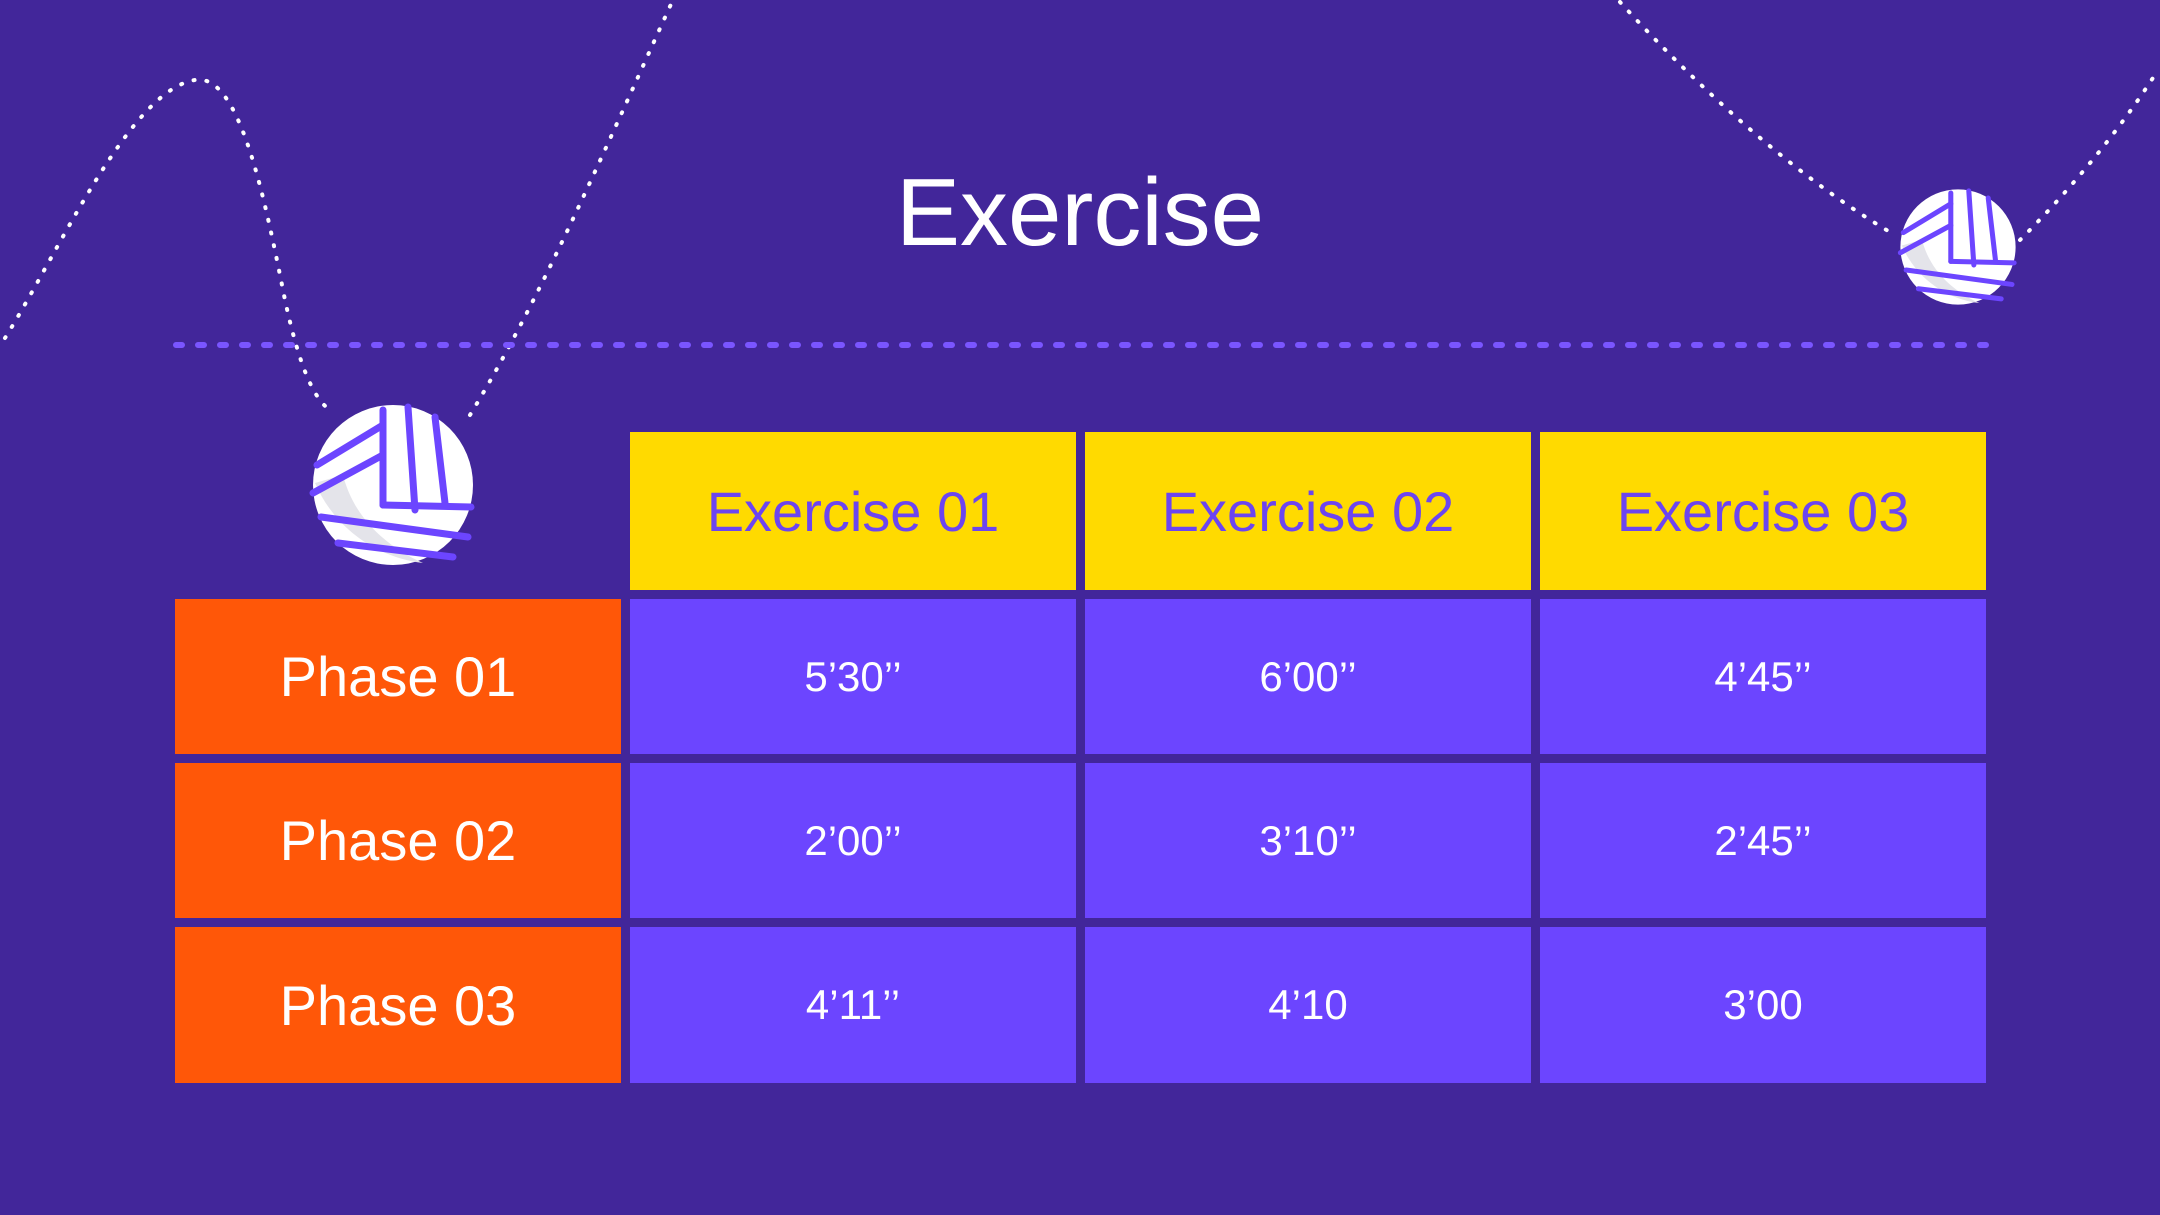 This screenshot has width=2160, height=1215. I want to click on column-header-exercise-02: Exercise 02, so click(1308, 511).